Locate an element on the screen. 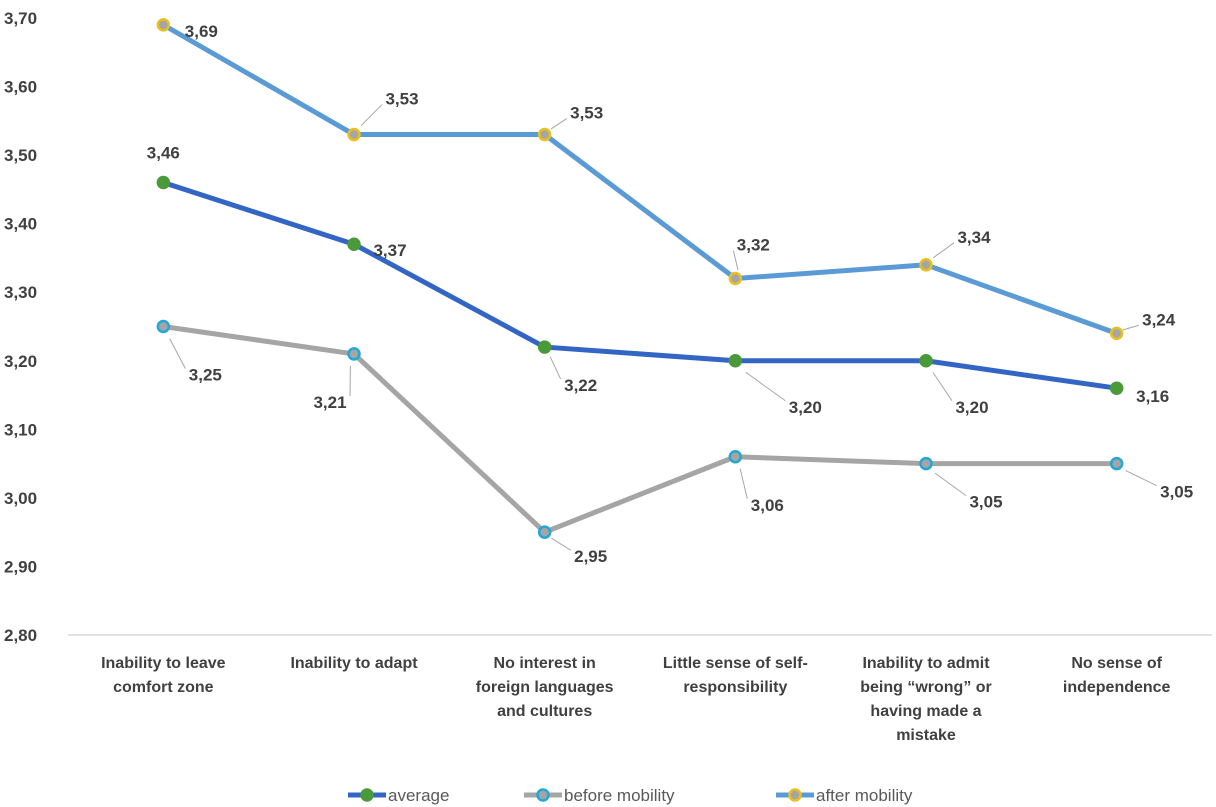 The height and width of the screenshot is (807, 1216). x-category-label-line: having made a is located at coordinates (925, 711).